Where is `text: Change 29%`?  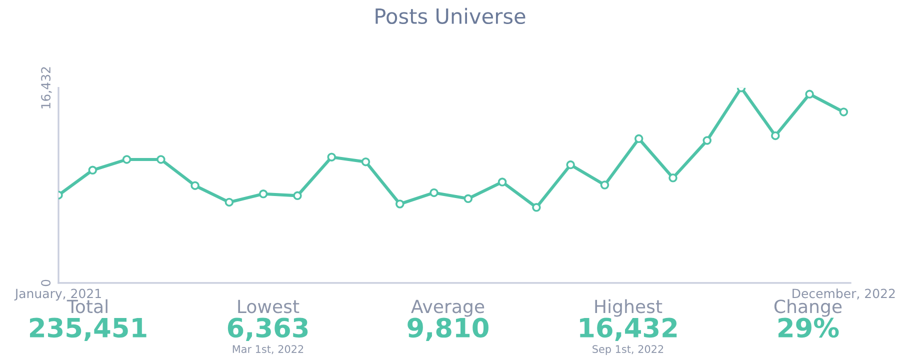
text: Change 29% is located at coordinates (808, 318).